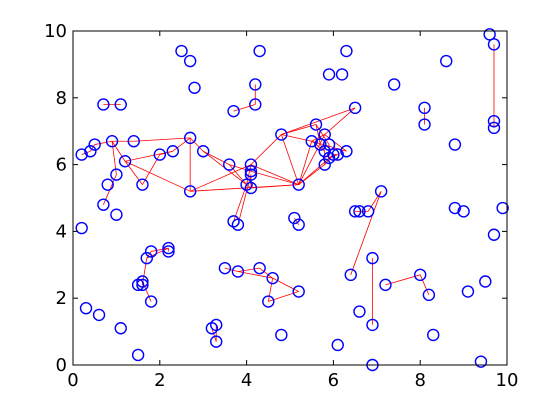 The image size is (560, 420). I want to click on y-tick-label: 4, so click(61, 231).